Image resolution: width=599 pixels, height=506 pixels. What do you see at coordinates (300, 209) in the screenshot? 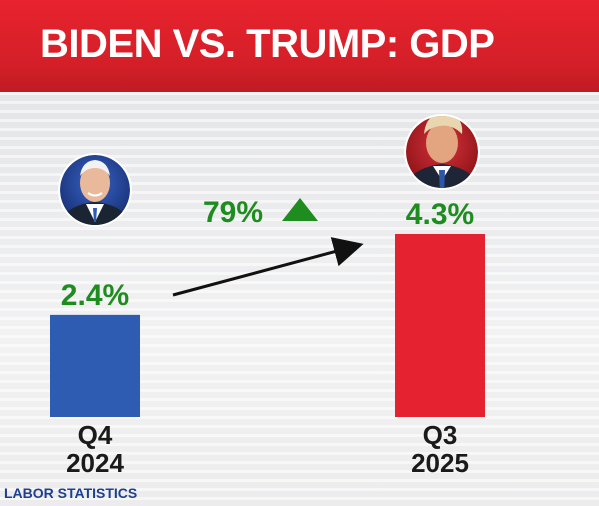
I see `up-triangle-icon` at bounding box center [300, 209].